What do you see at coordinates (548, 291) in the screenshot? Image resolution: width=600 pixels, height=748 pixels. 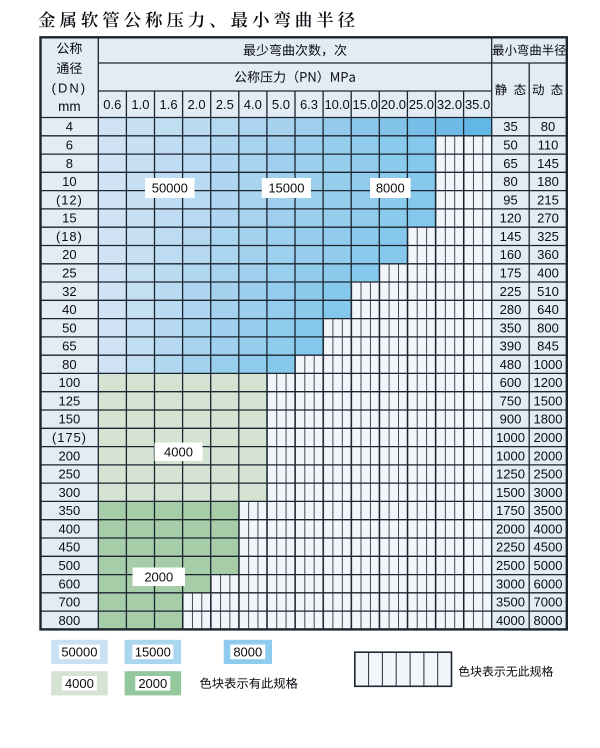 I see `svg-text: 510` at bounding box center [548, 291].